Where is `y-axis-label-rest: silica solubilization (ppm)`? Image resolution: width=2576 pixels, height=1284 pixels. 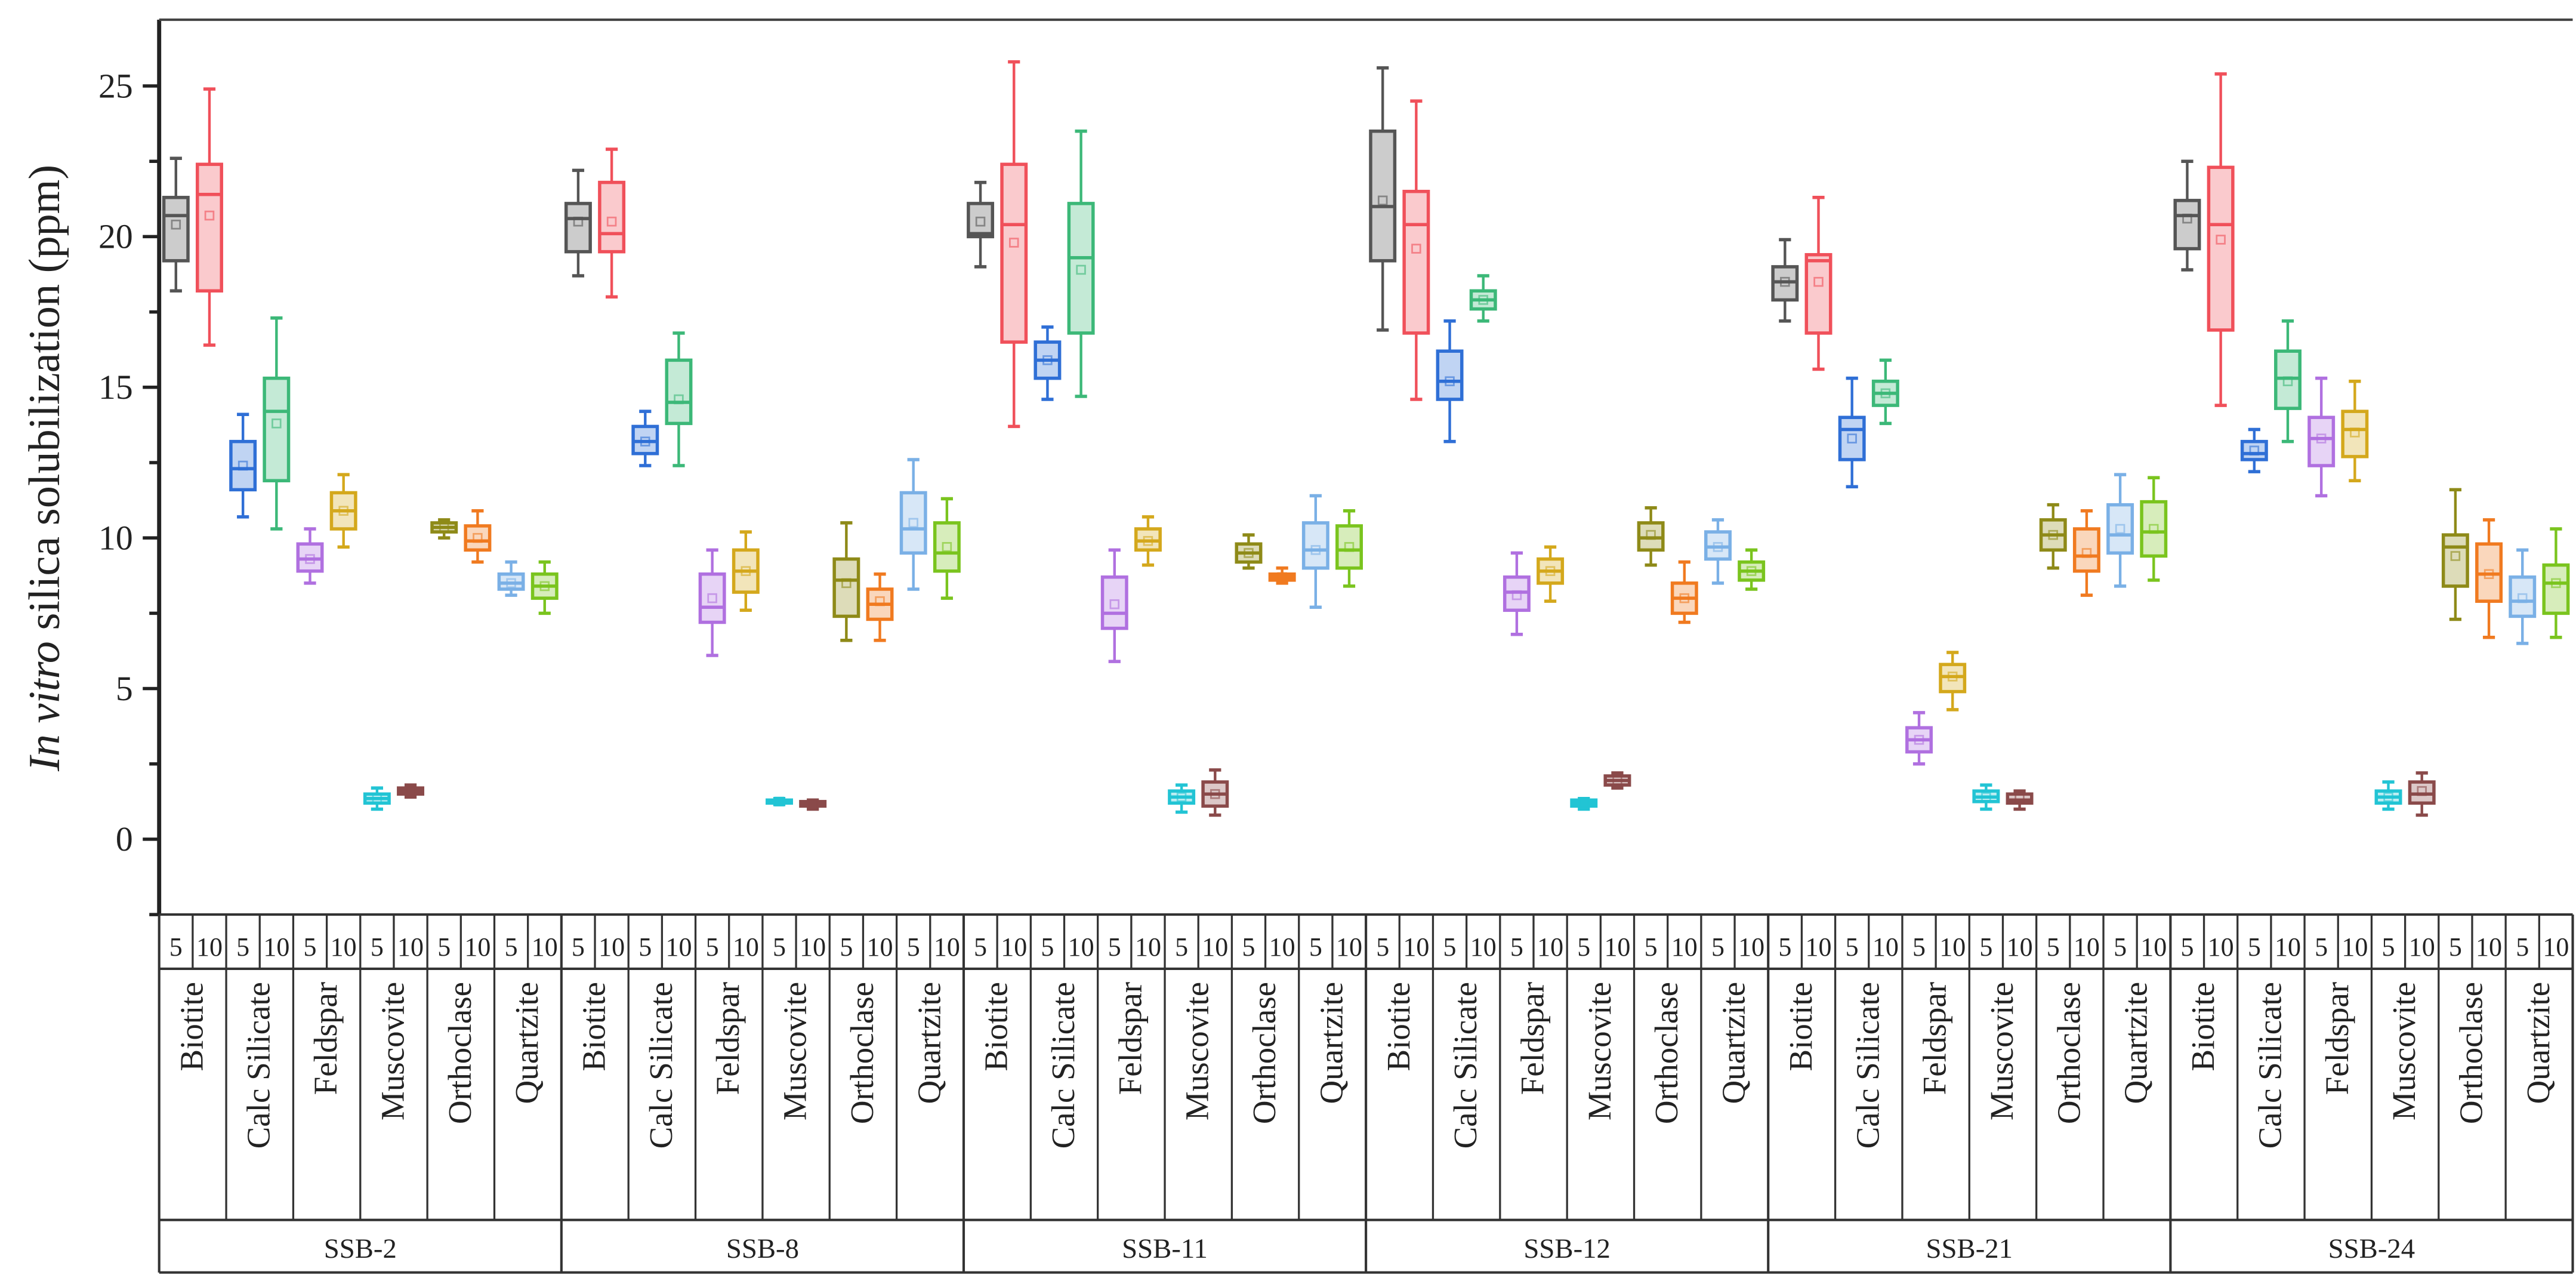
y-axis-label-rest: silica solubilization (ppm) is located at coordinates (44, 403).